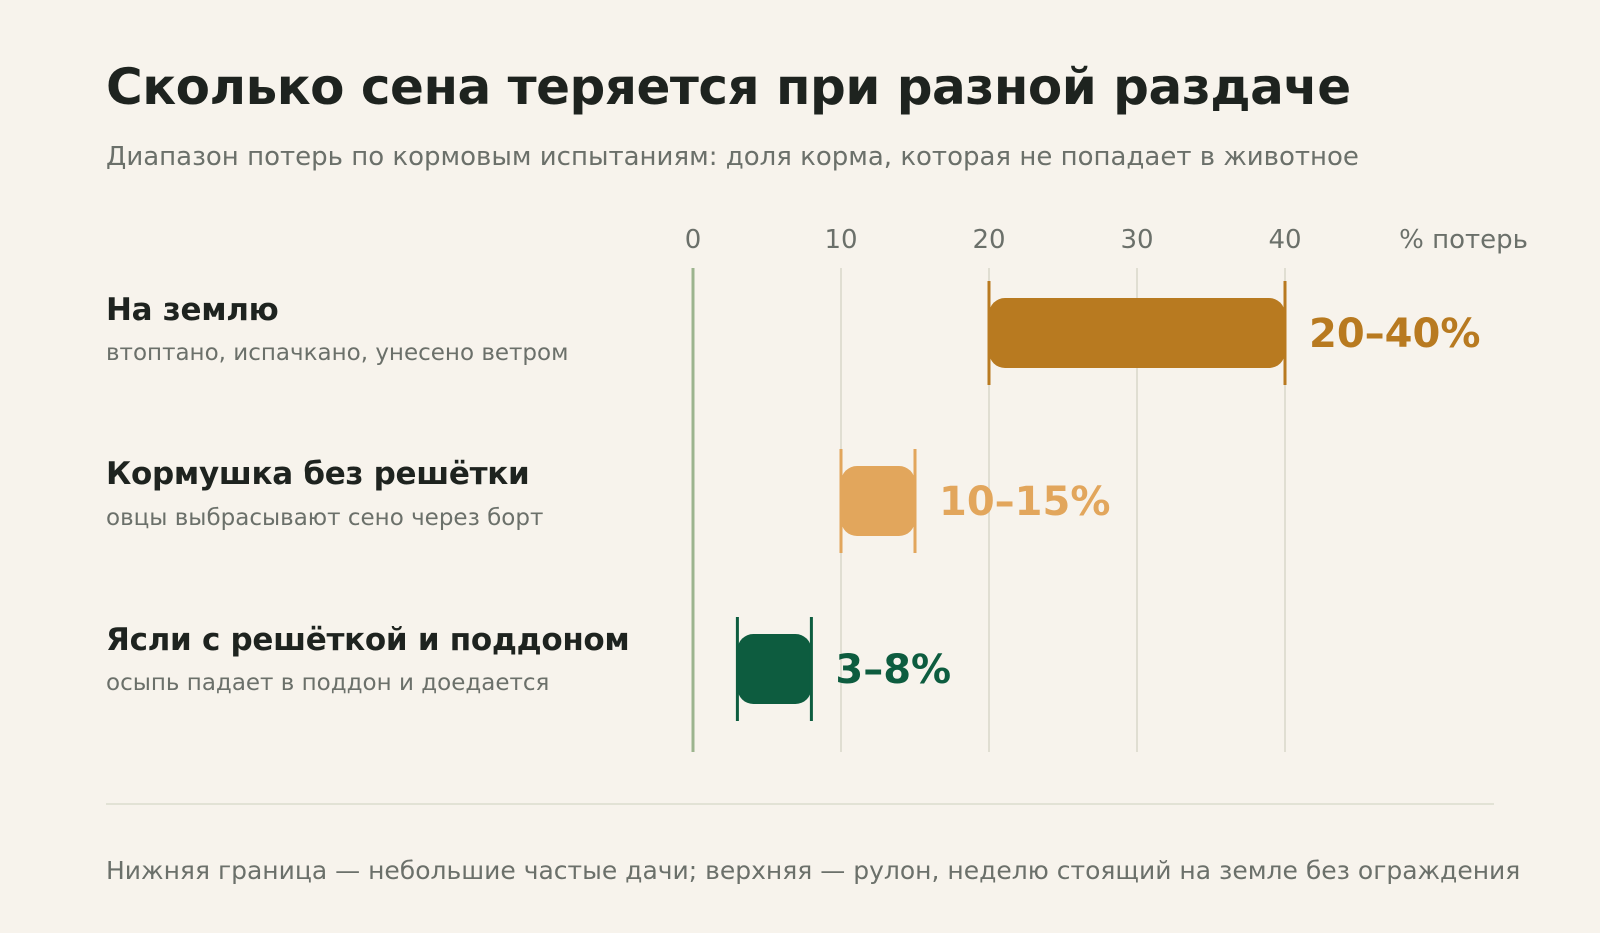 The width and height of the screenshot is (1600, 933). What do you see at coordinates (728, 87) in the screenshot?
I see `chart-title: Сколько сена теряется при разной раздаче` at bounding box center [728, 87].